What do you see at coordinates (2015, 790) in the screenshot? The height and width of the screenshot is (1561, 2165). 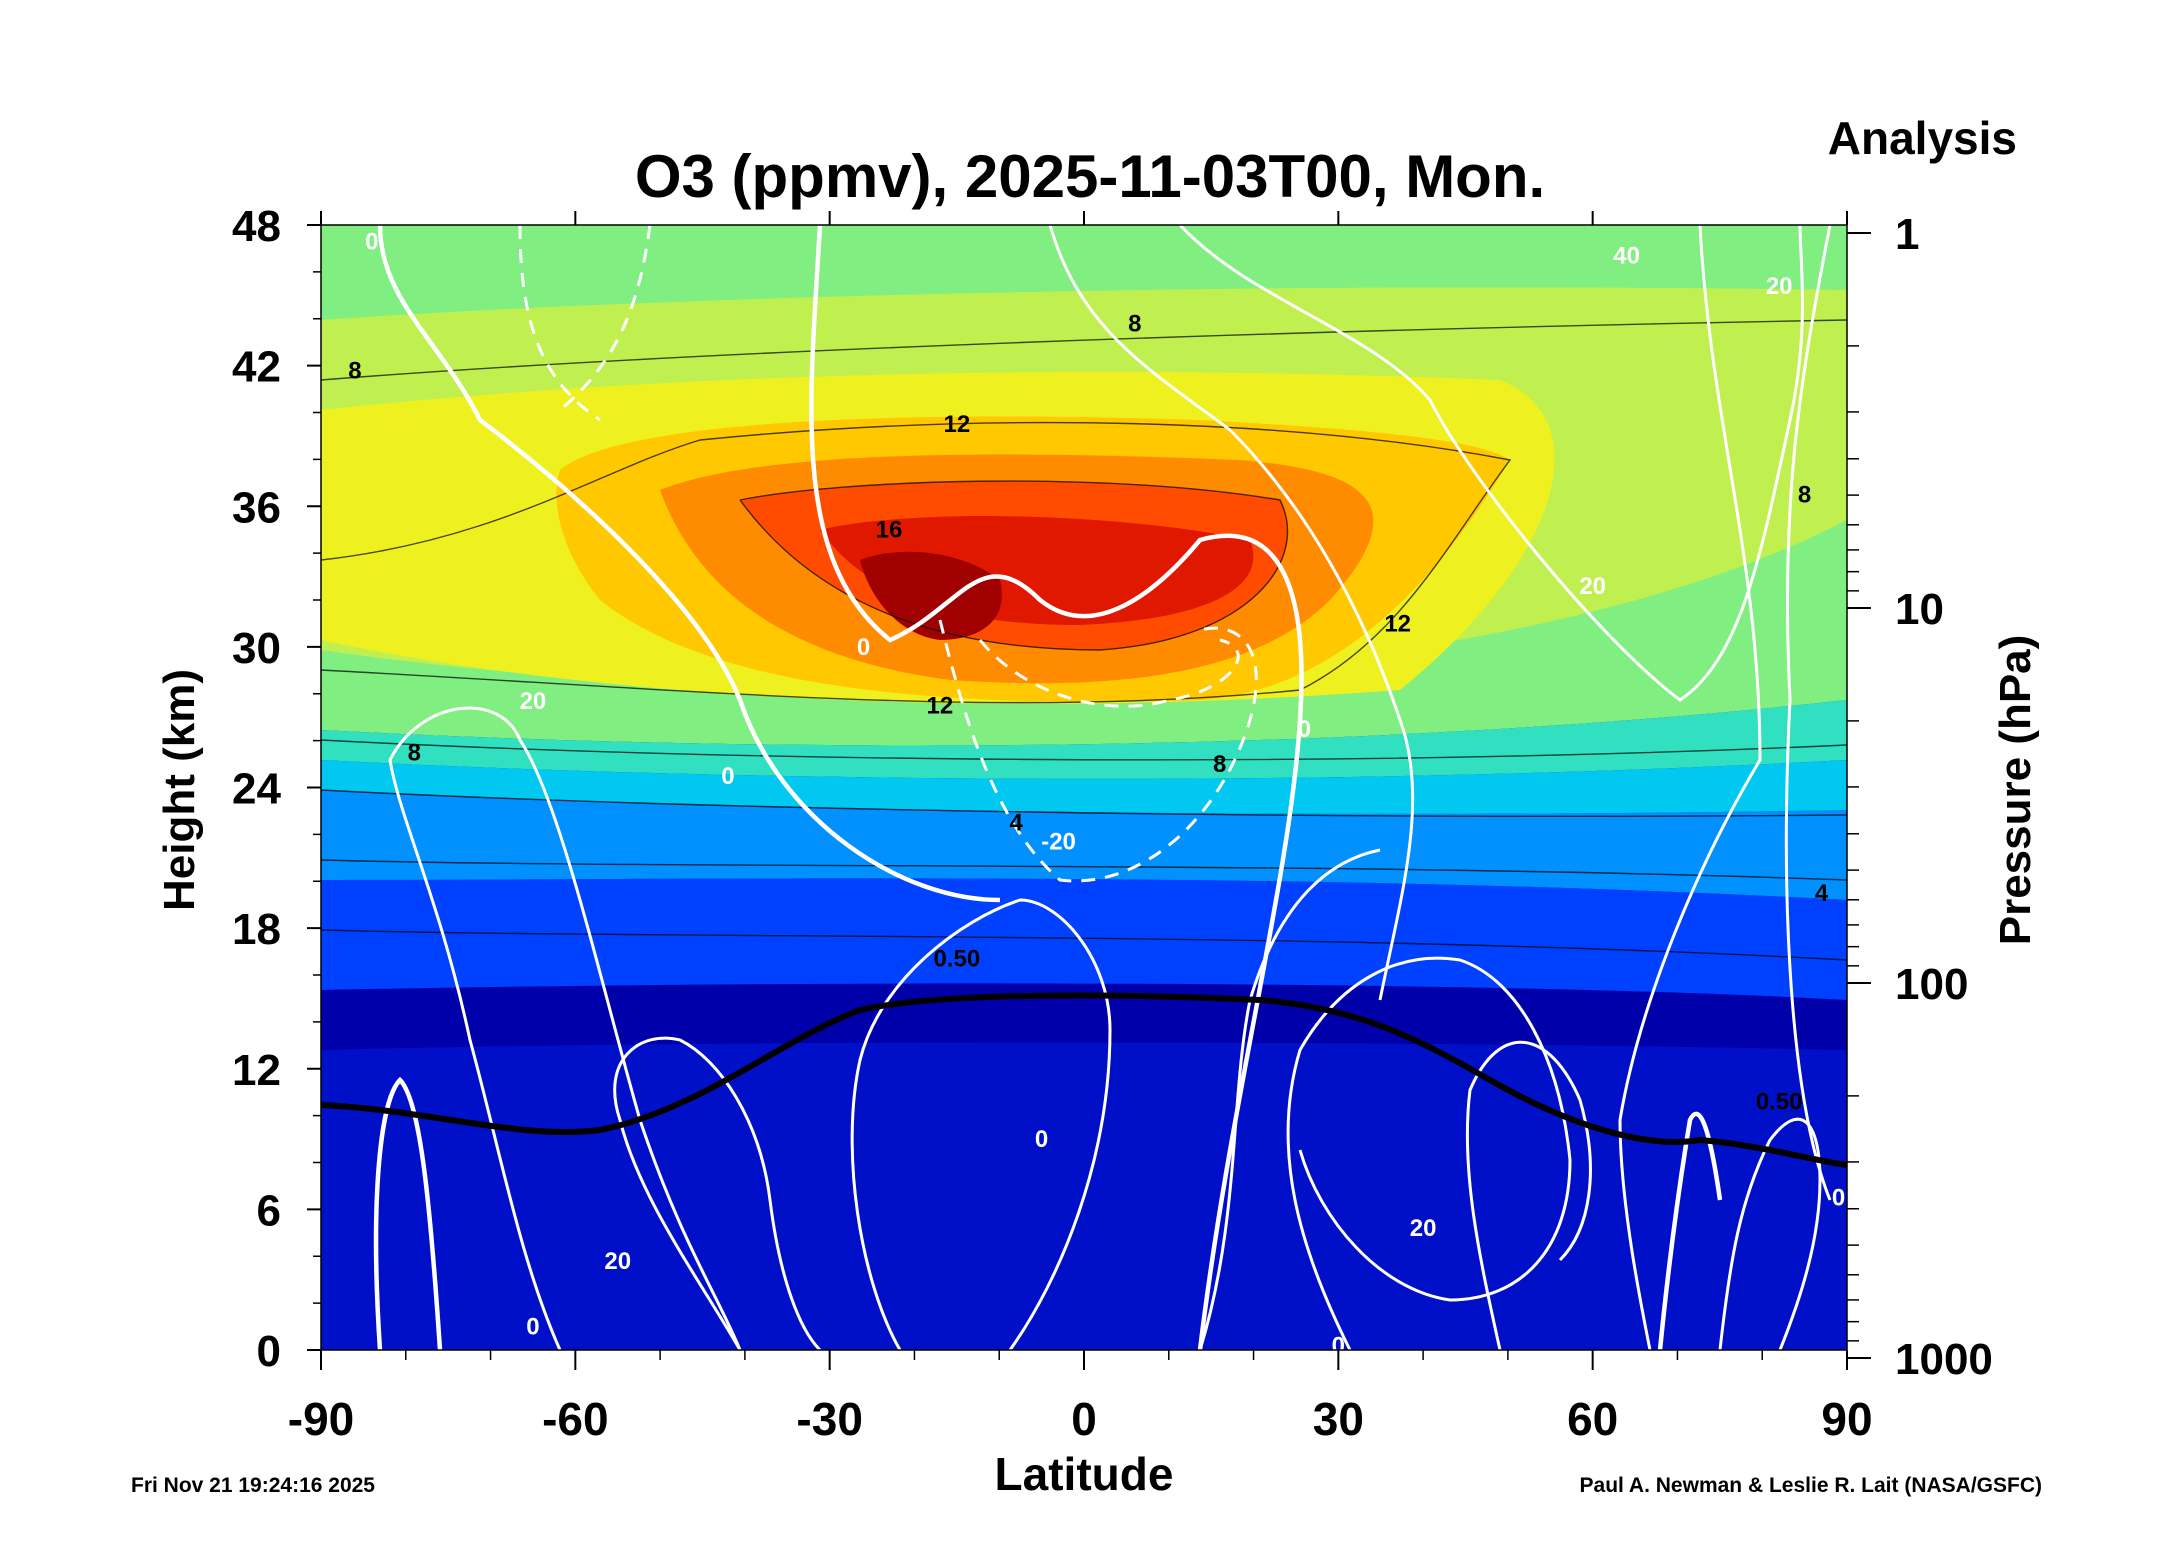 I see `pressure-axis-label: Pressure (hPa)` at bounding box center [2015, 790].